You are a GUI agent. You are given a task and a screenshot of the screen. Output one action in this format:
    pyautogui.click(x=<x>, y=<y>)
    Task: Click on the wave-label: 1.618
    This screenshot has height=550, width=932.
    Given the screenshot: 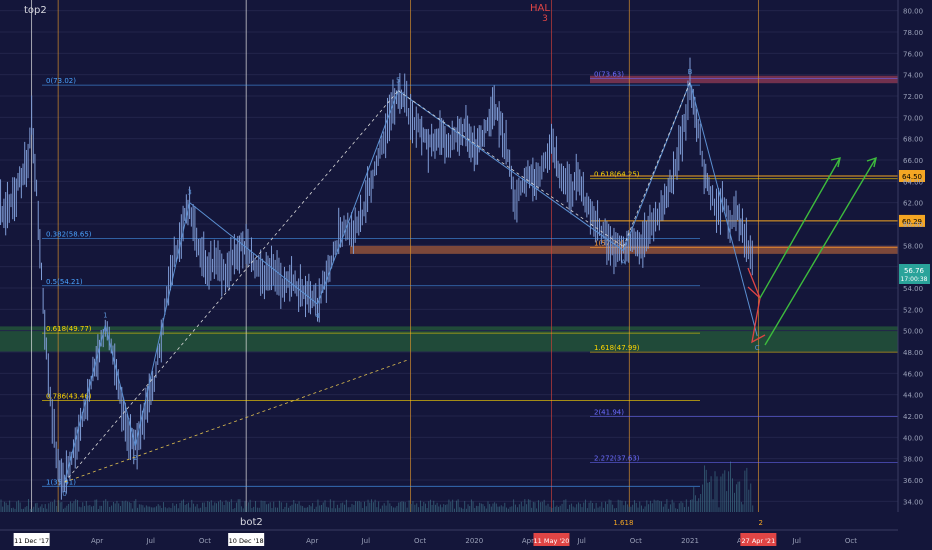 What is the action you would take?
    pyautogui.click(x=623, y=523)
    